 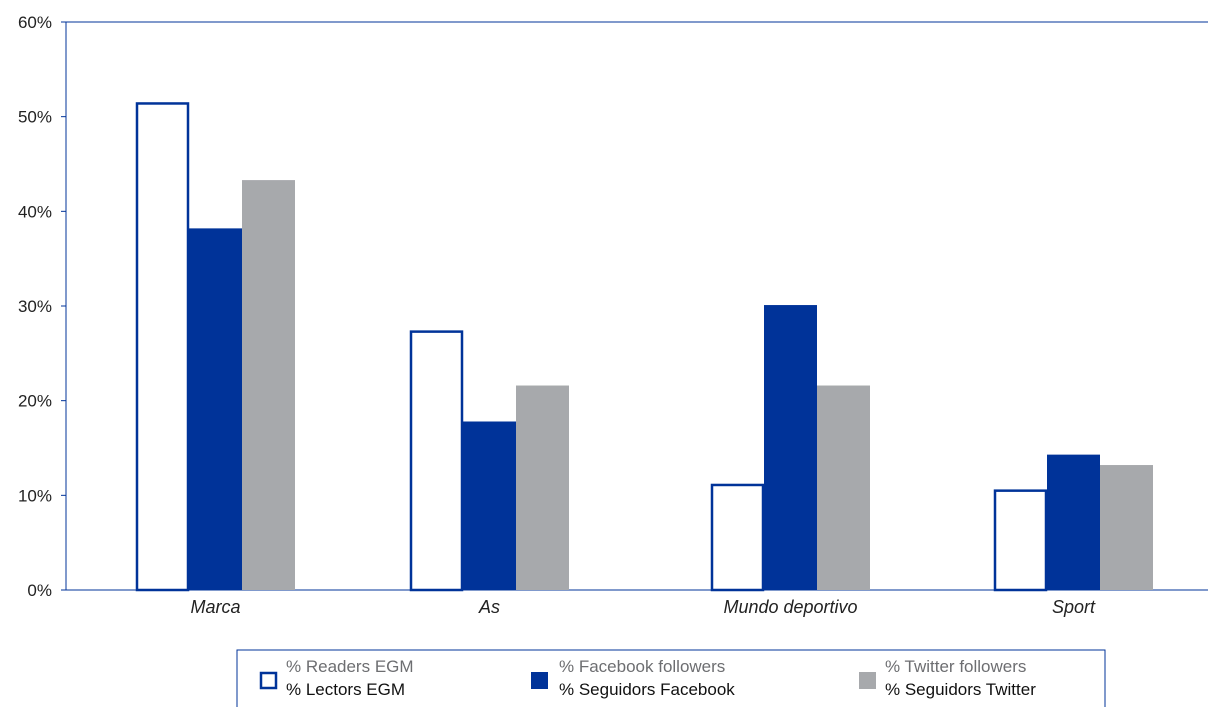 What do you see at coordinates (35, 22) in the screenshot?
I see `y-tick-label: 60%` at bounding box center [35, 22].